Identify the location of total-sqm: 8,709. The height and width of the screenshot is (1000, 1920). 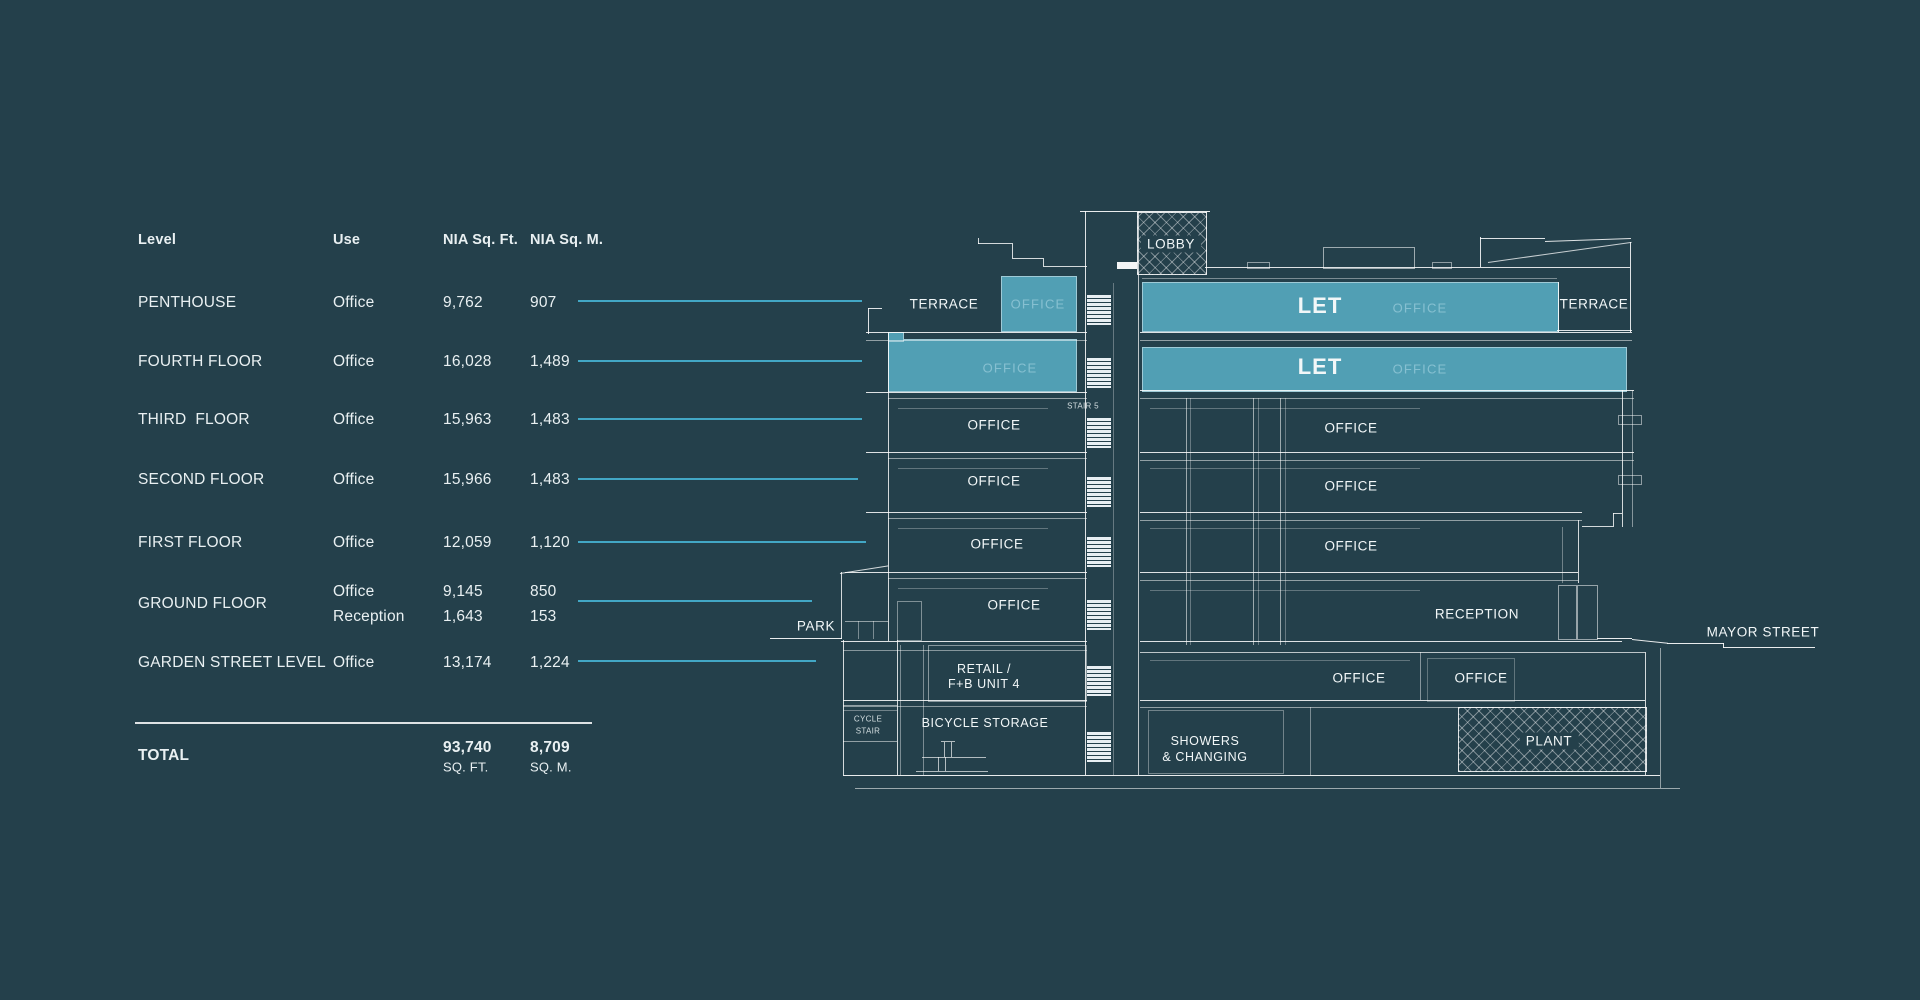
(550, 747).